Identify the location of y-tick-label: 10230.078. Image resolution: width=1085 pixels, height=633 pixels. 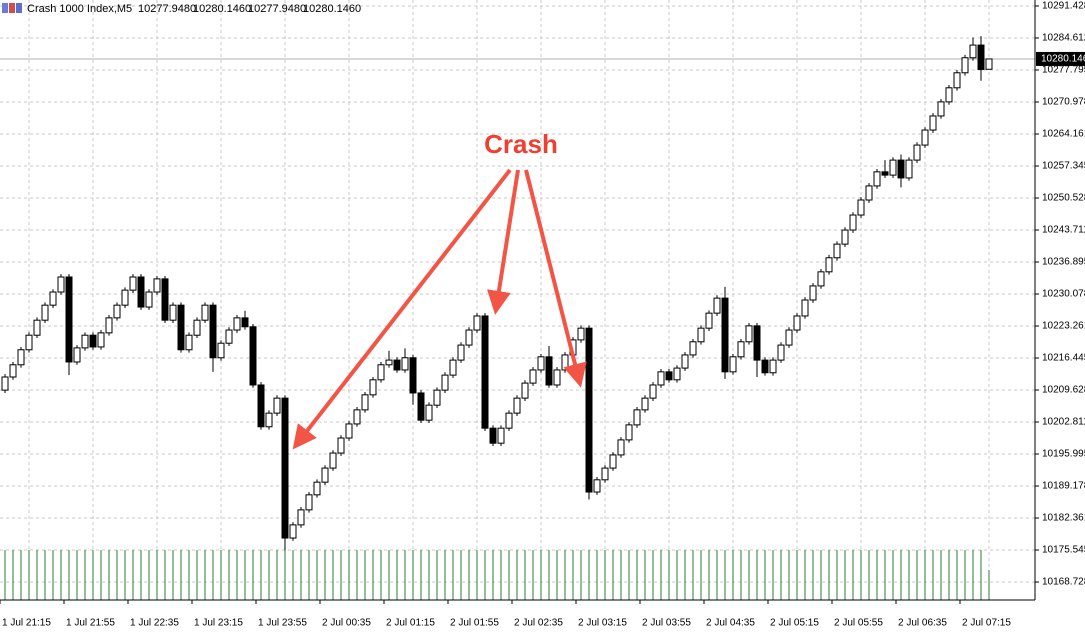
(1063, 294).